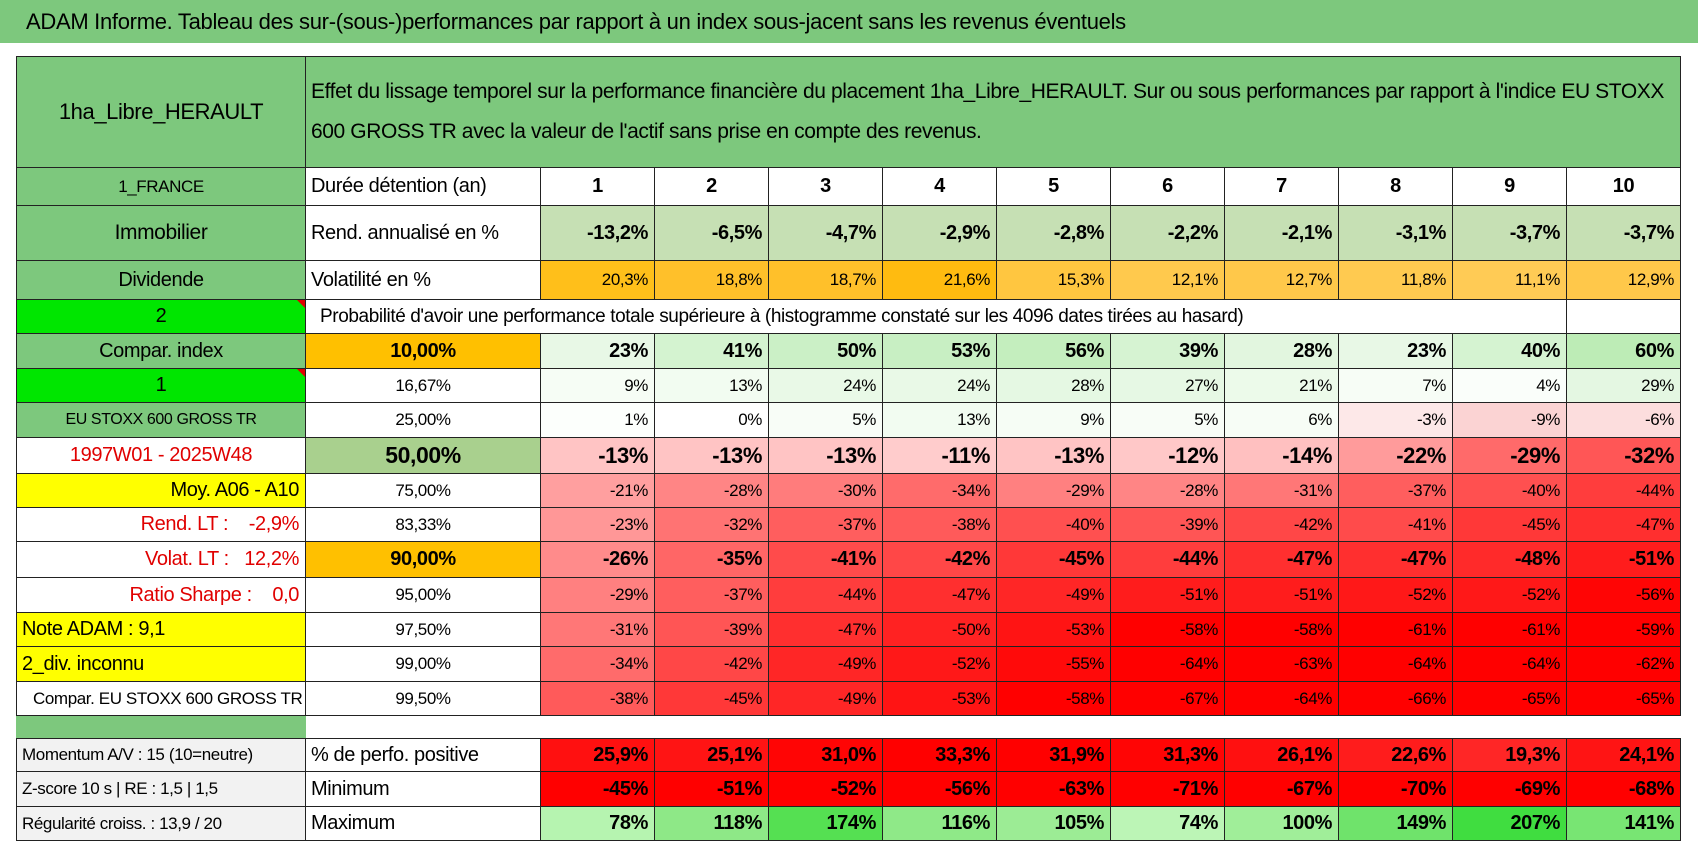 This screenshot has height=848, width=1698. What do you see at coordinates (1282, 351) in the screenshot?
I see `value-cell: 28%` at bounding box center [1282, 351].